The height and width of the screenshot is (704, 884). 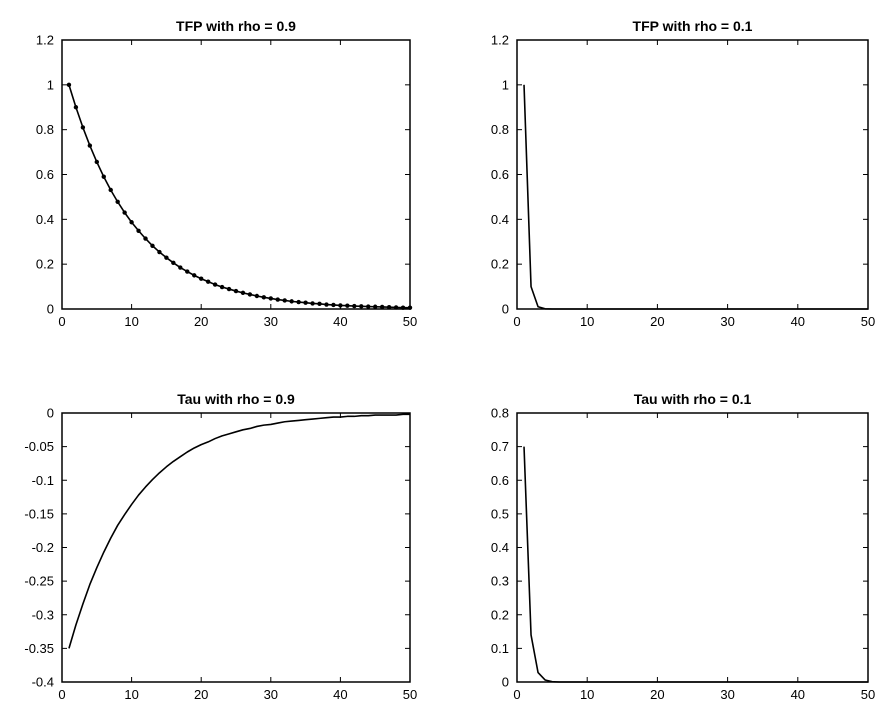 I want to click on y-tick-label: -0.3, so click(x=43, y=614).